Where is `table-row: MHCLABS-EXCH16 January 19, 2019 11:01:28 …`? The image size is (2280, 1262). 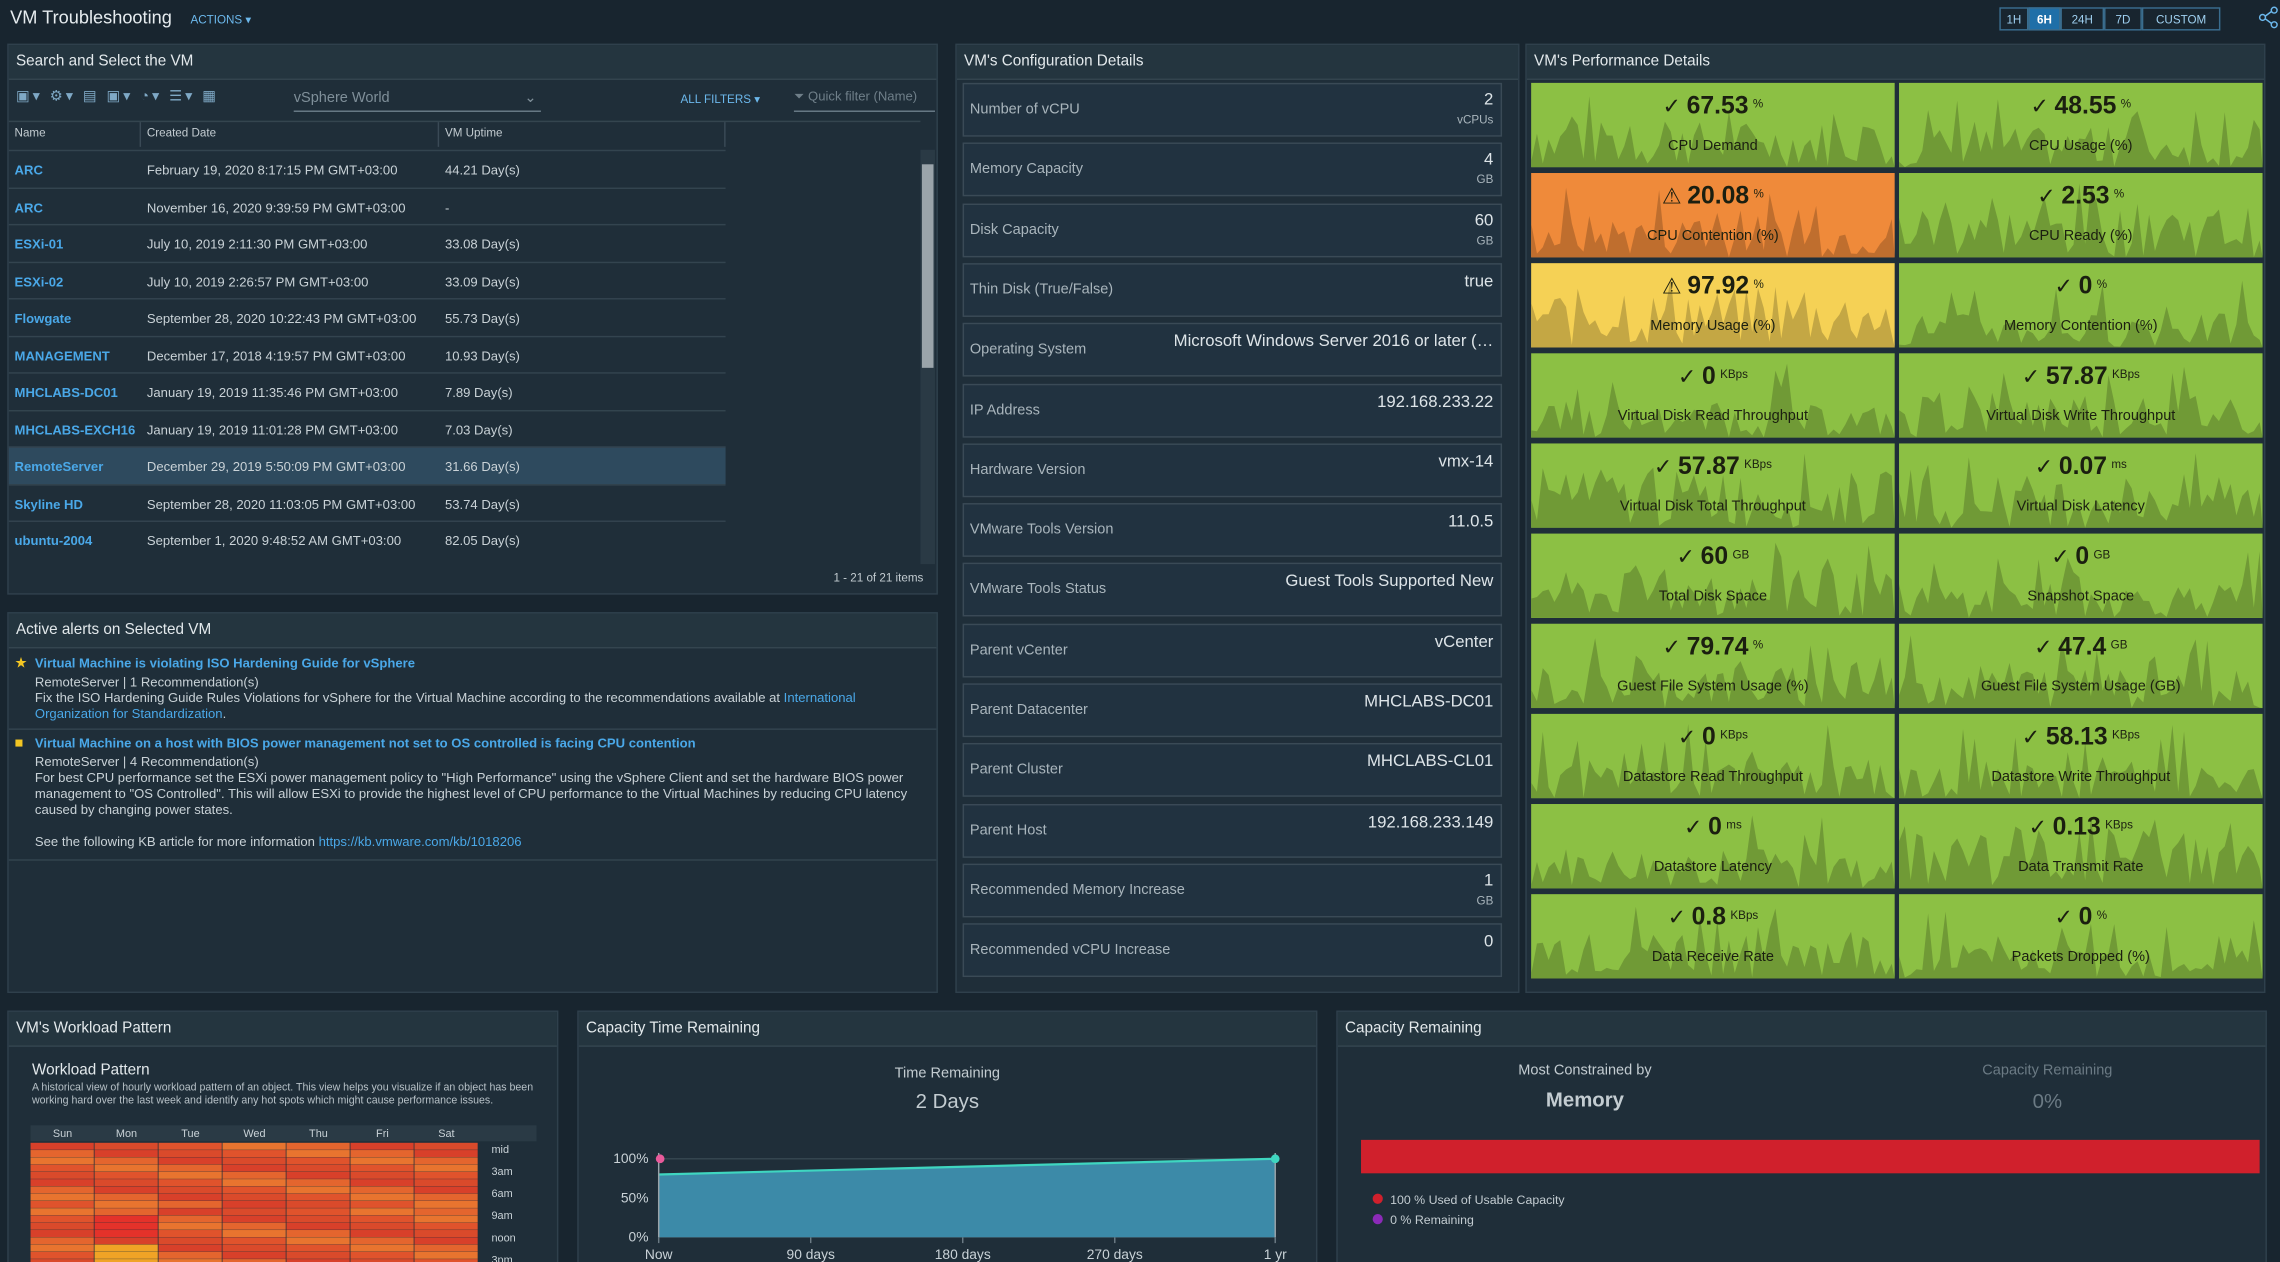 table-row: MHCLABS-EXCH16 January 19, 2019 11:01:28 … is located at coordinates (367, 428).